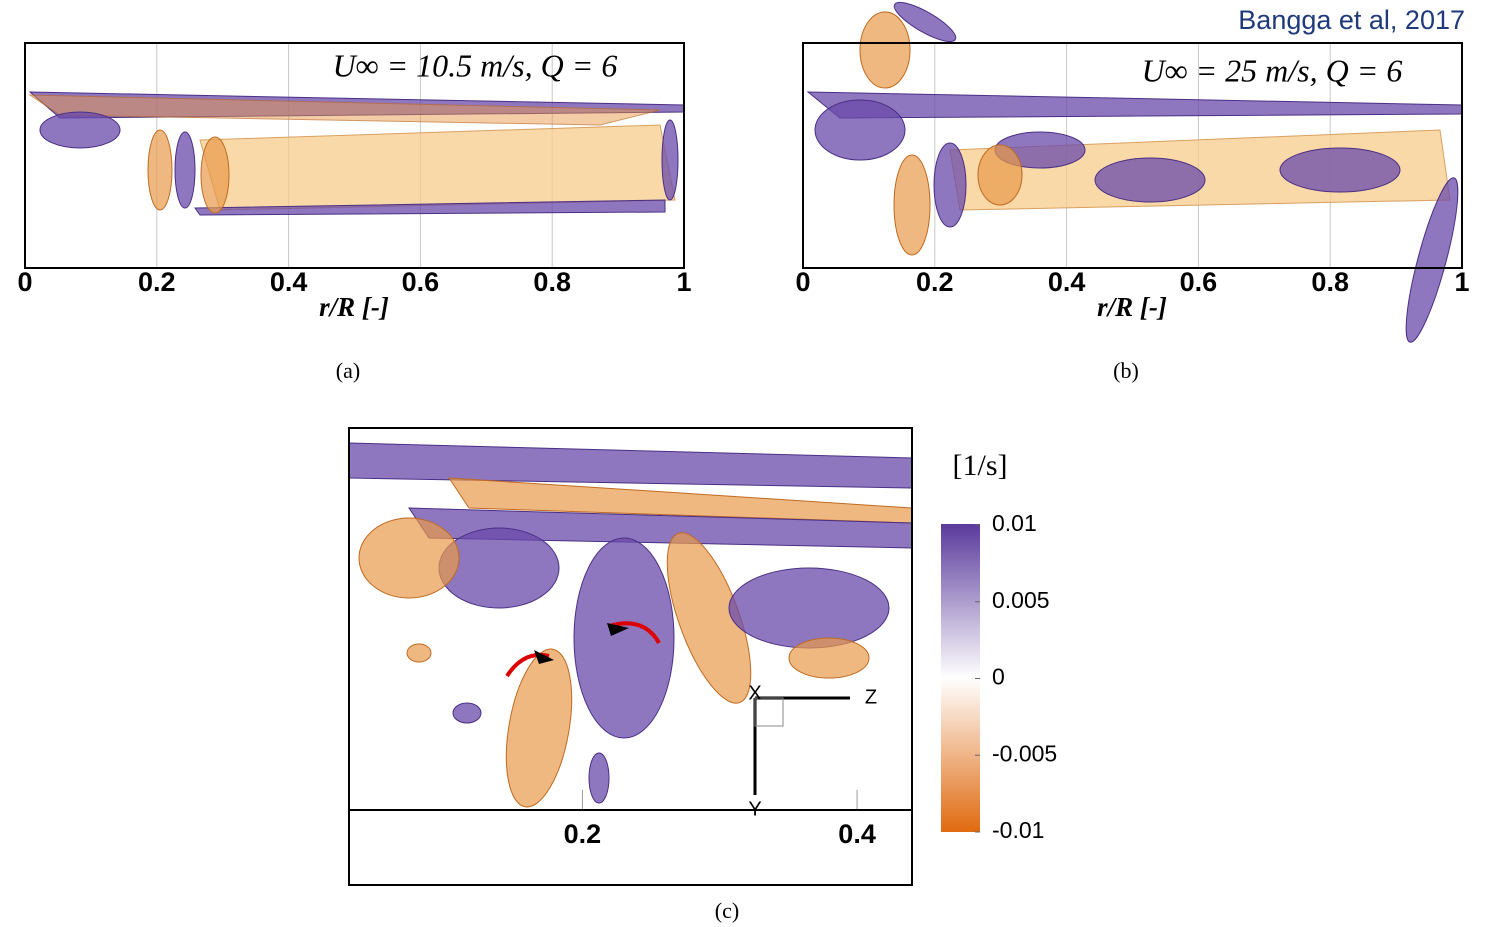 This screenshot has width=1506, height=927. I want to click on colorbar-tick-label: -0.005, so click(1024, 753).